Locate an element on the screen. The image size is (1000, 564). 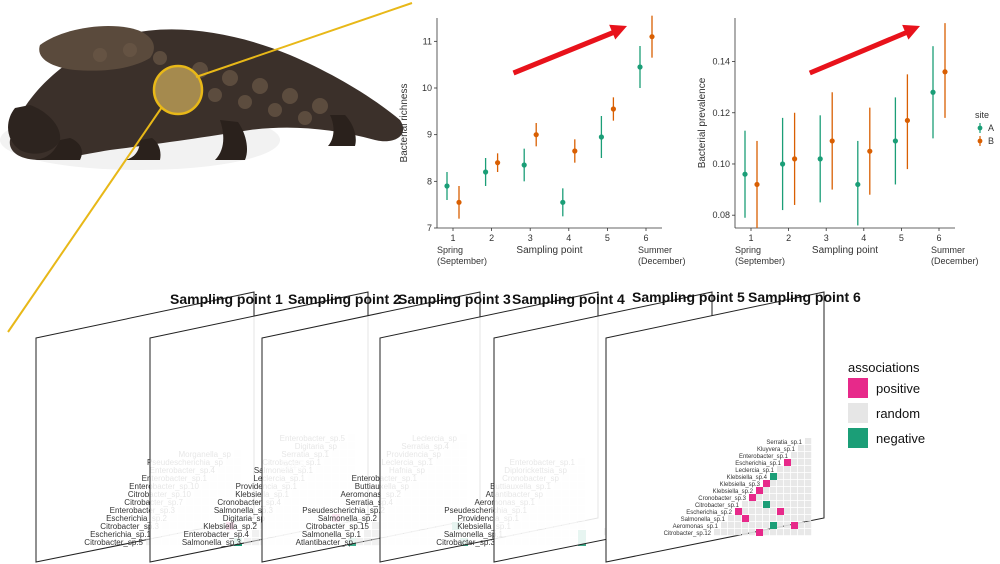
connector-line-top is located at coordinates (304, 40).